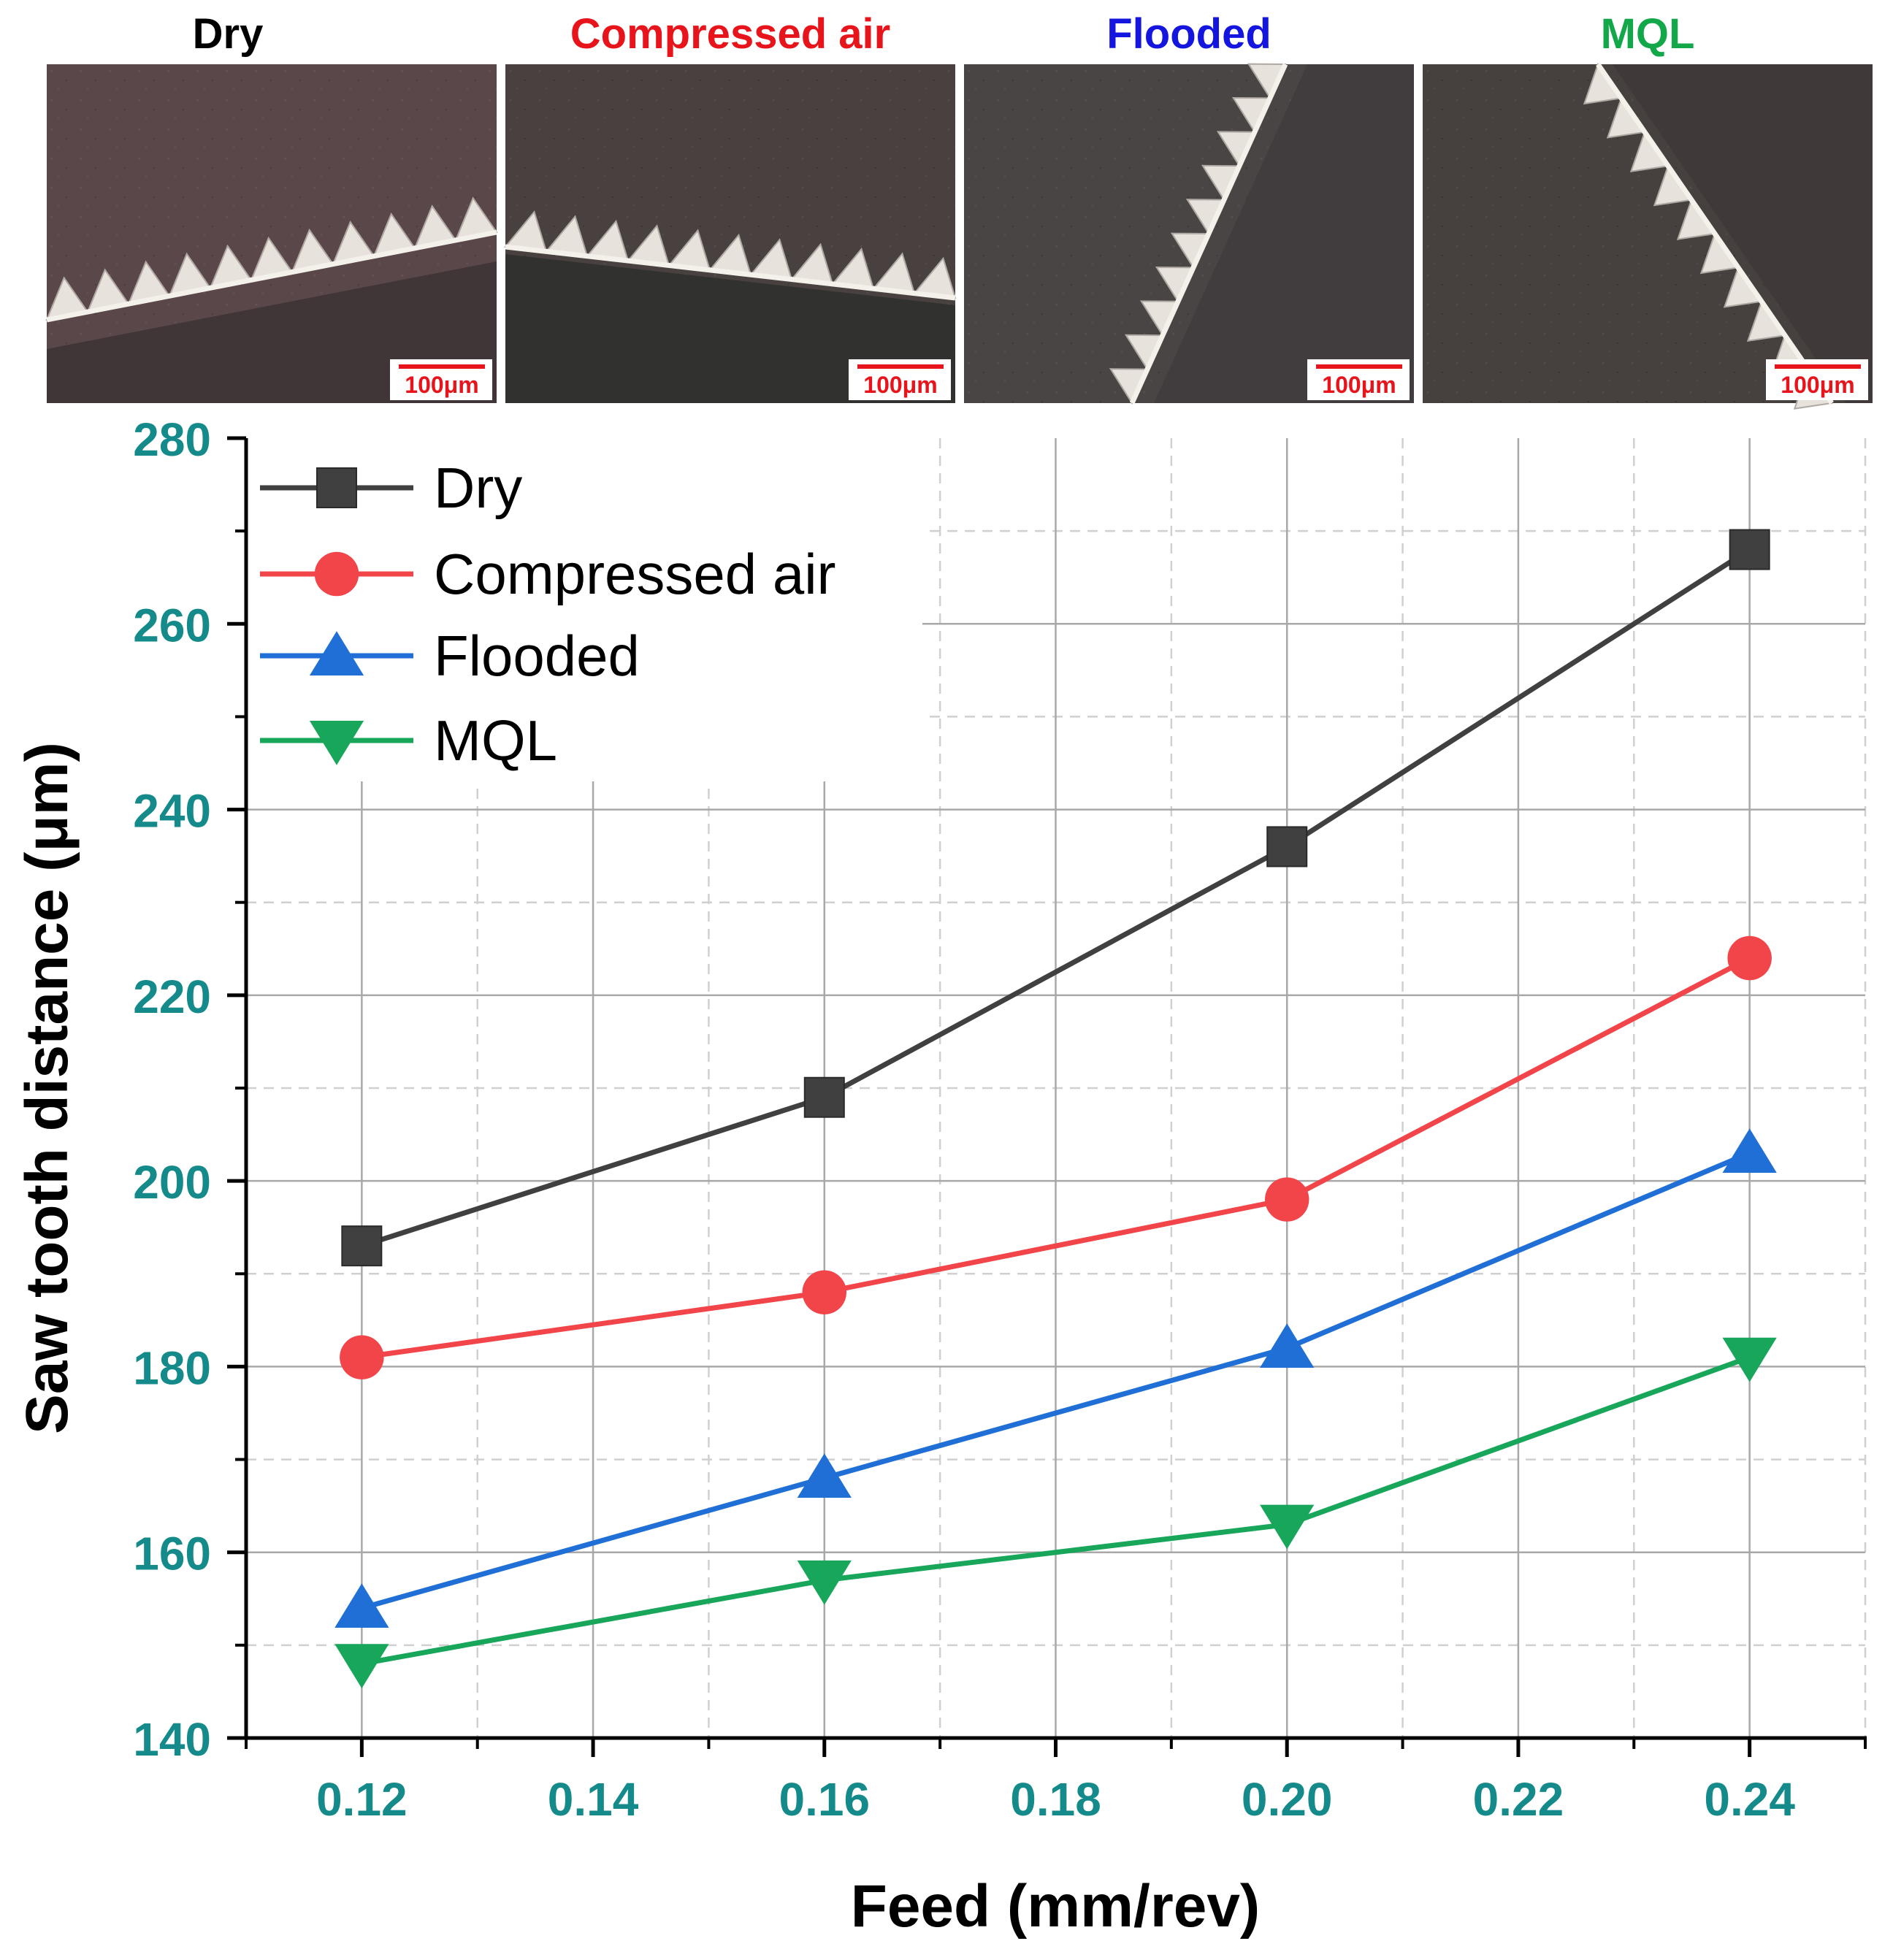 The width and height of the screenshot is (1893, 1960). What do you see at coordinates (635, 574) in the screenshot?
I see `legend-label-compressed-air: Compressed air` at bounding box center [635, 574].